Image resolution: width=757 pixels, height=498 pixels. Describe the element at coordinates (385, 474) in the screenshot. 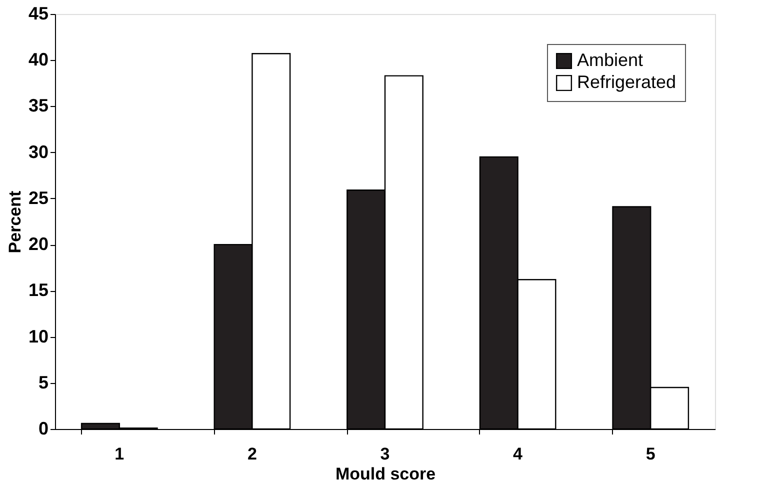

I see `x-axis-title: Mould score` at that location.